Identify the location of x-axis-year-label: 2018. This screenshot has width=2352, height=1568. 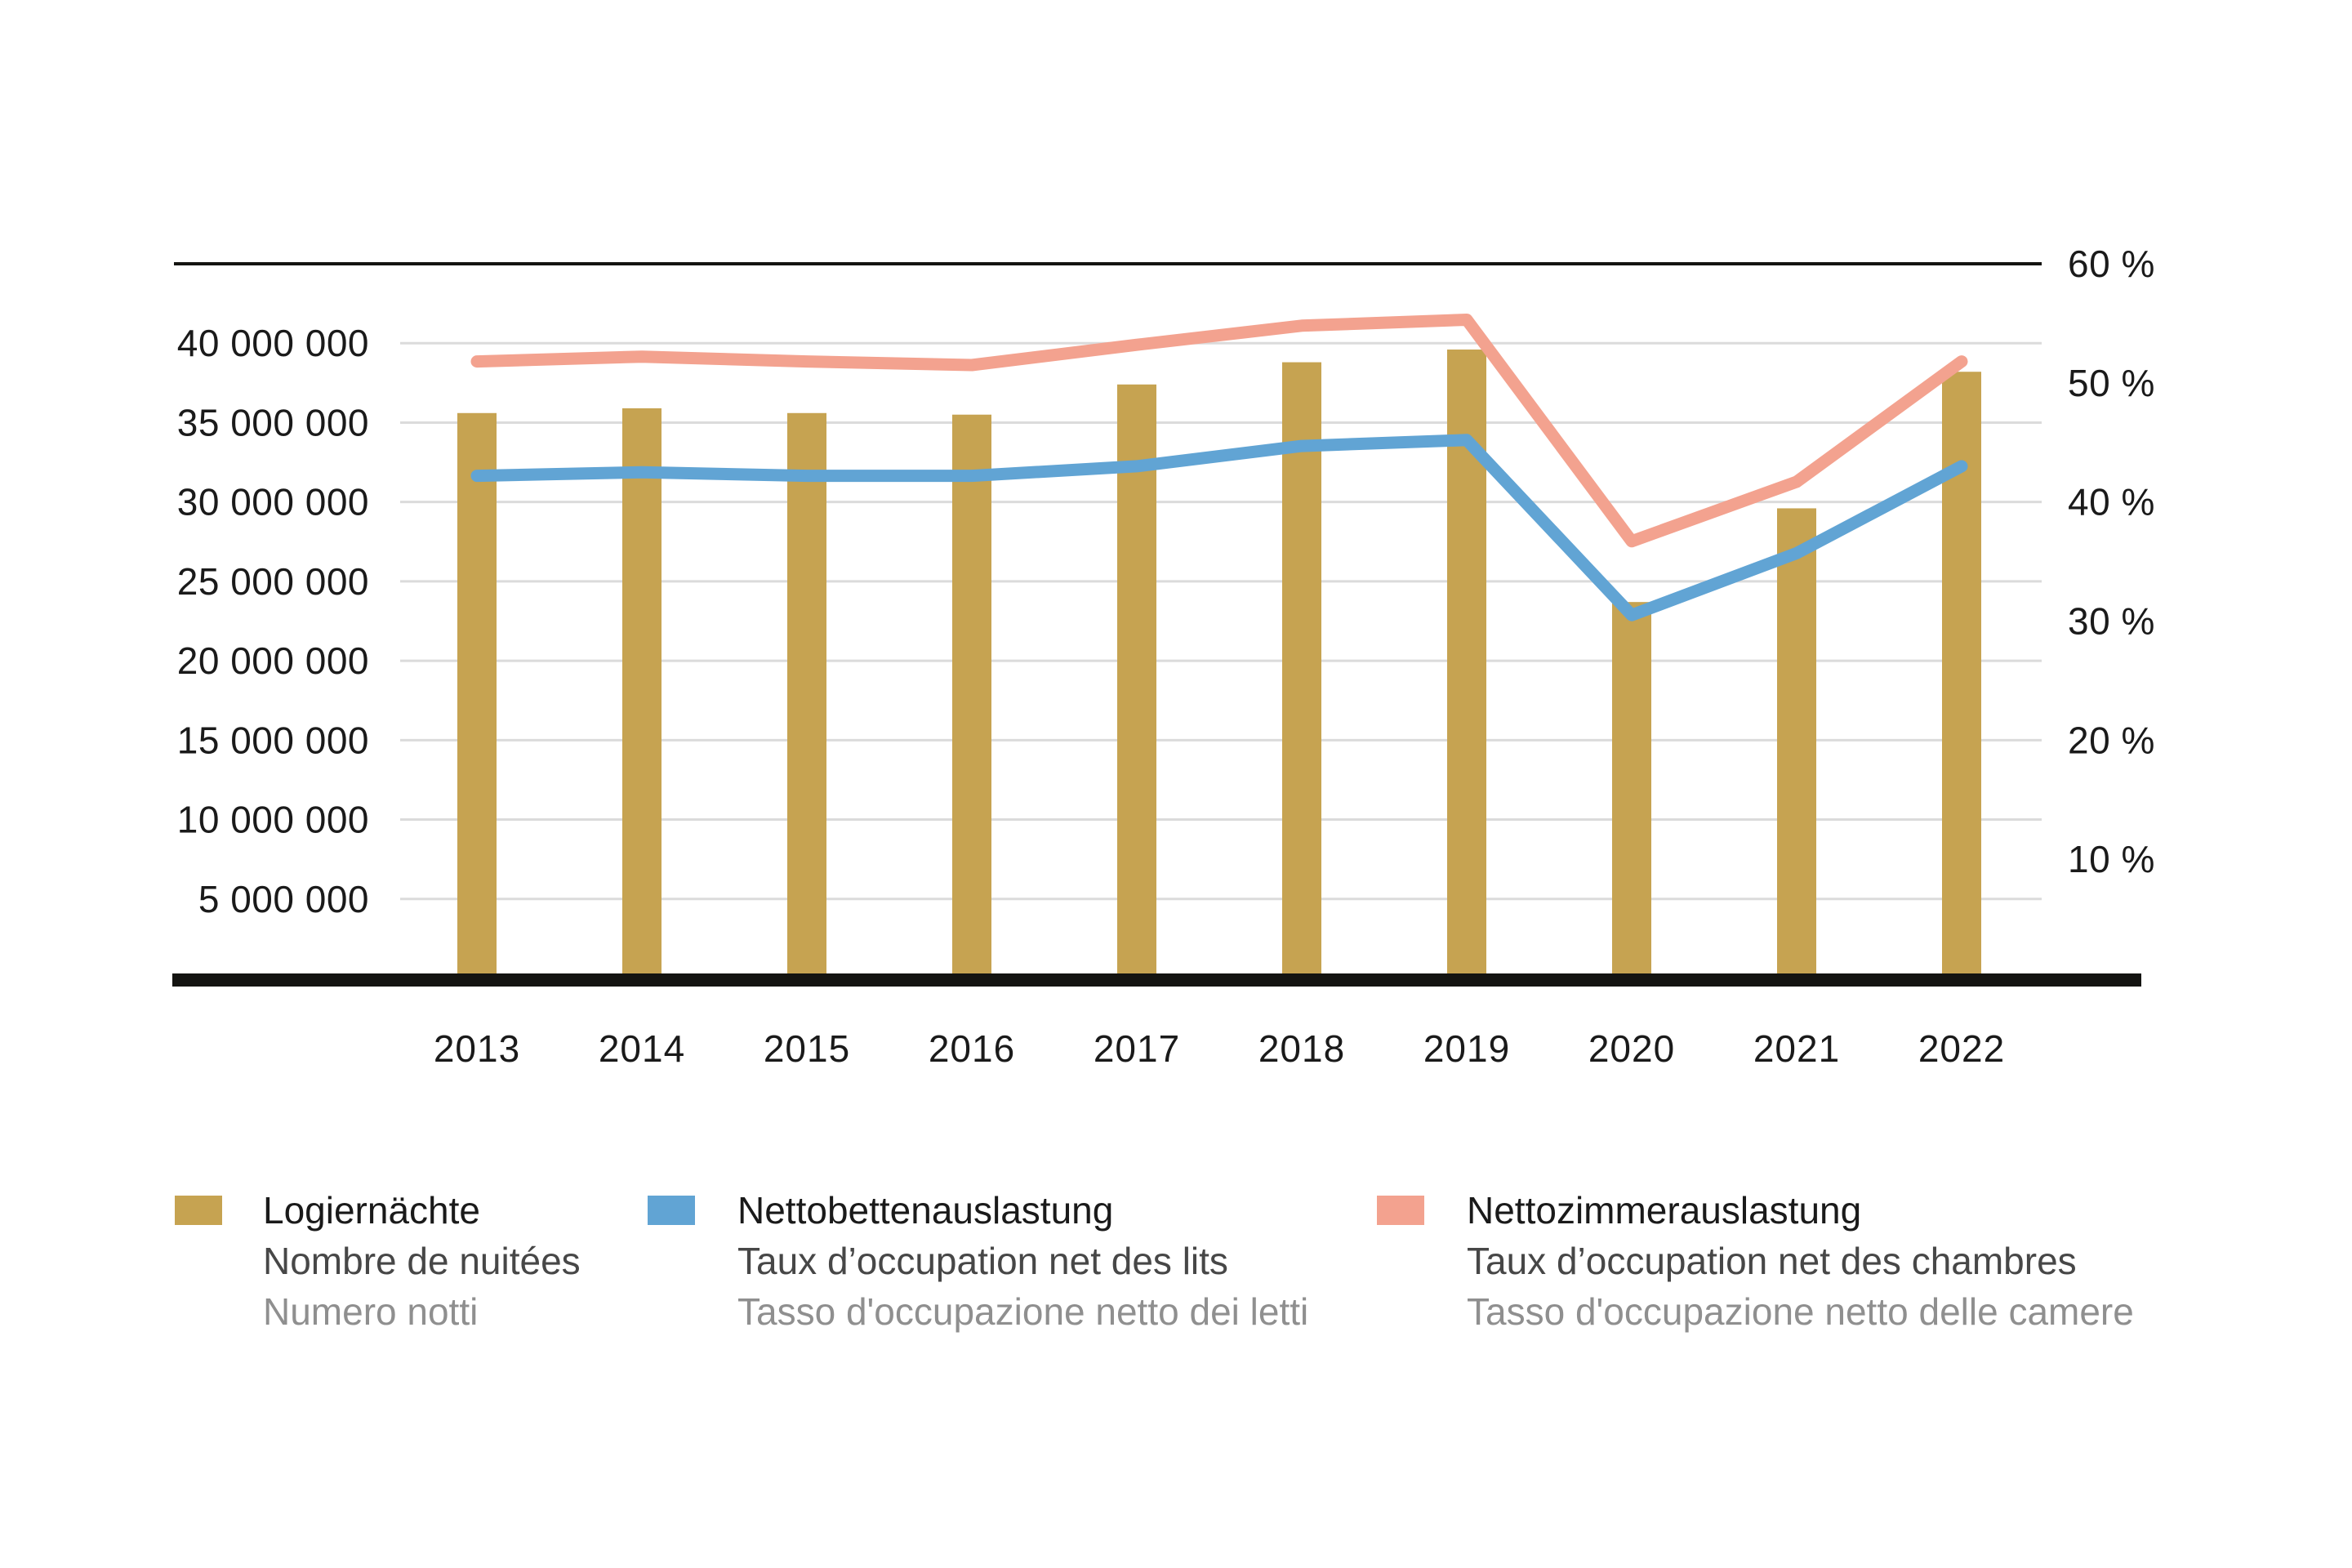
(1301, 1048).